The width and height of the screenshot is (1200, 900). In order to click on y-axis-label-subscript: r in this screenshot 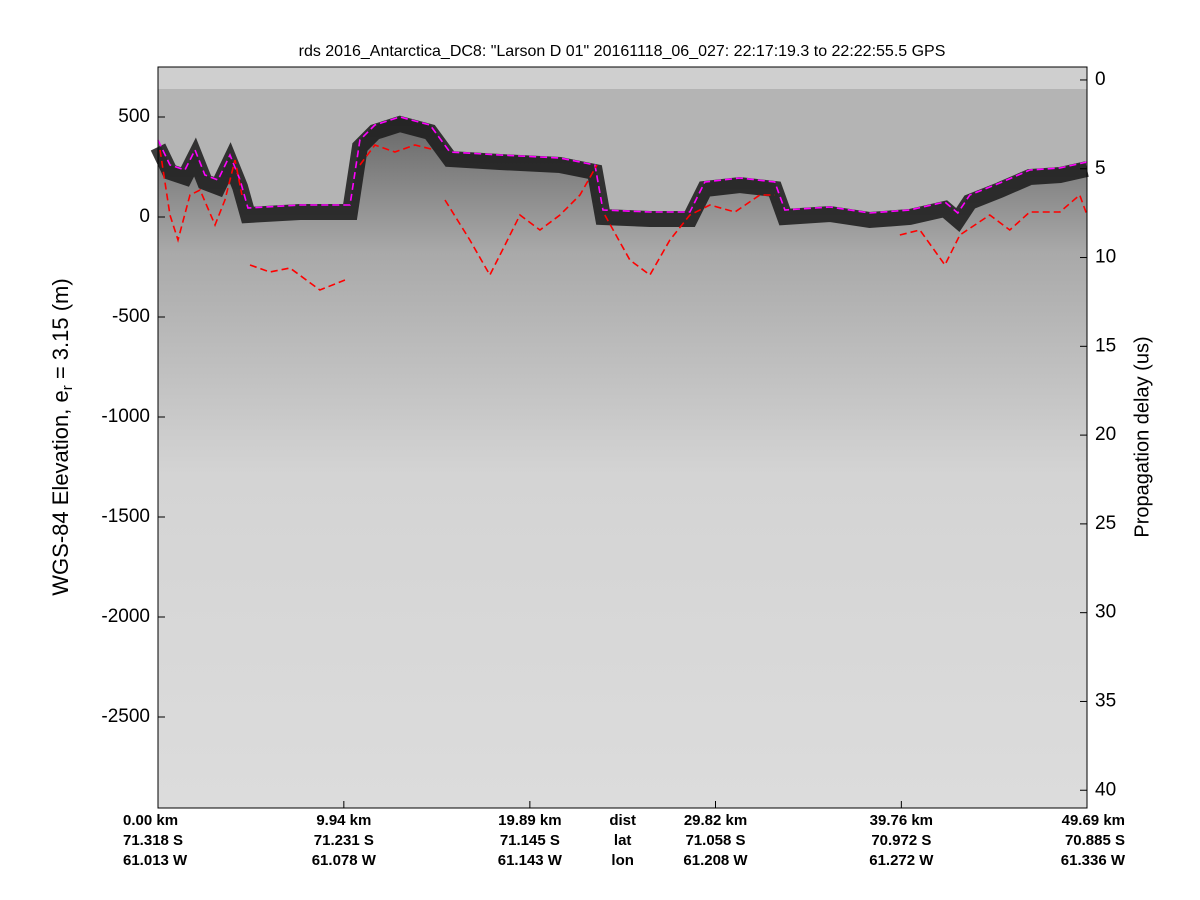, I will do `click(67, 387)`.